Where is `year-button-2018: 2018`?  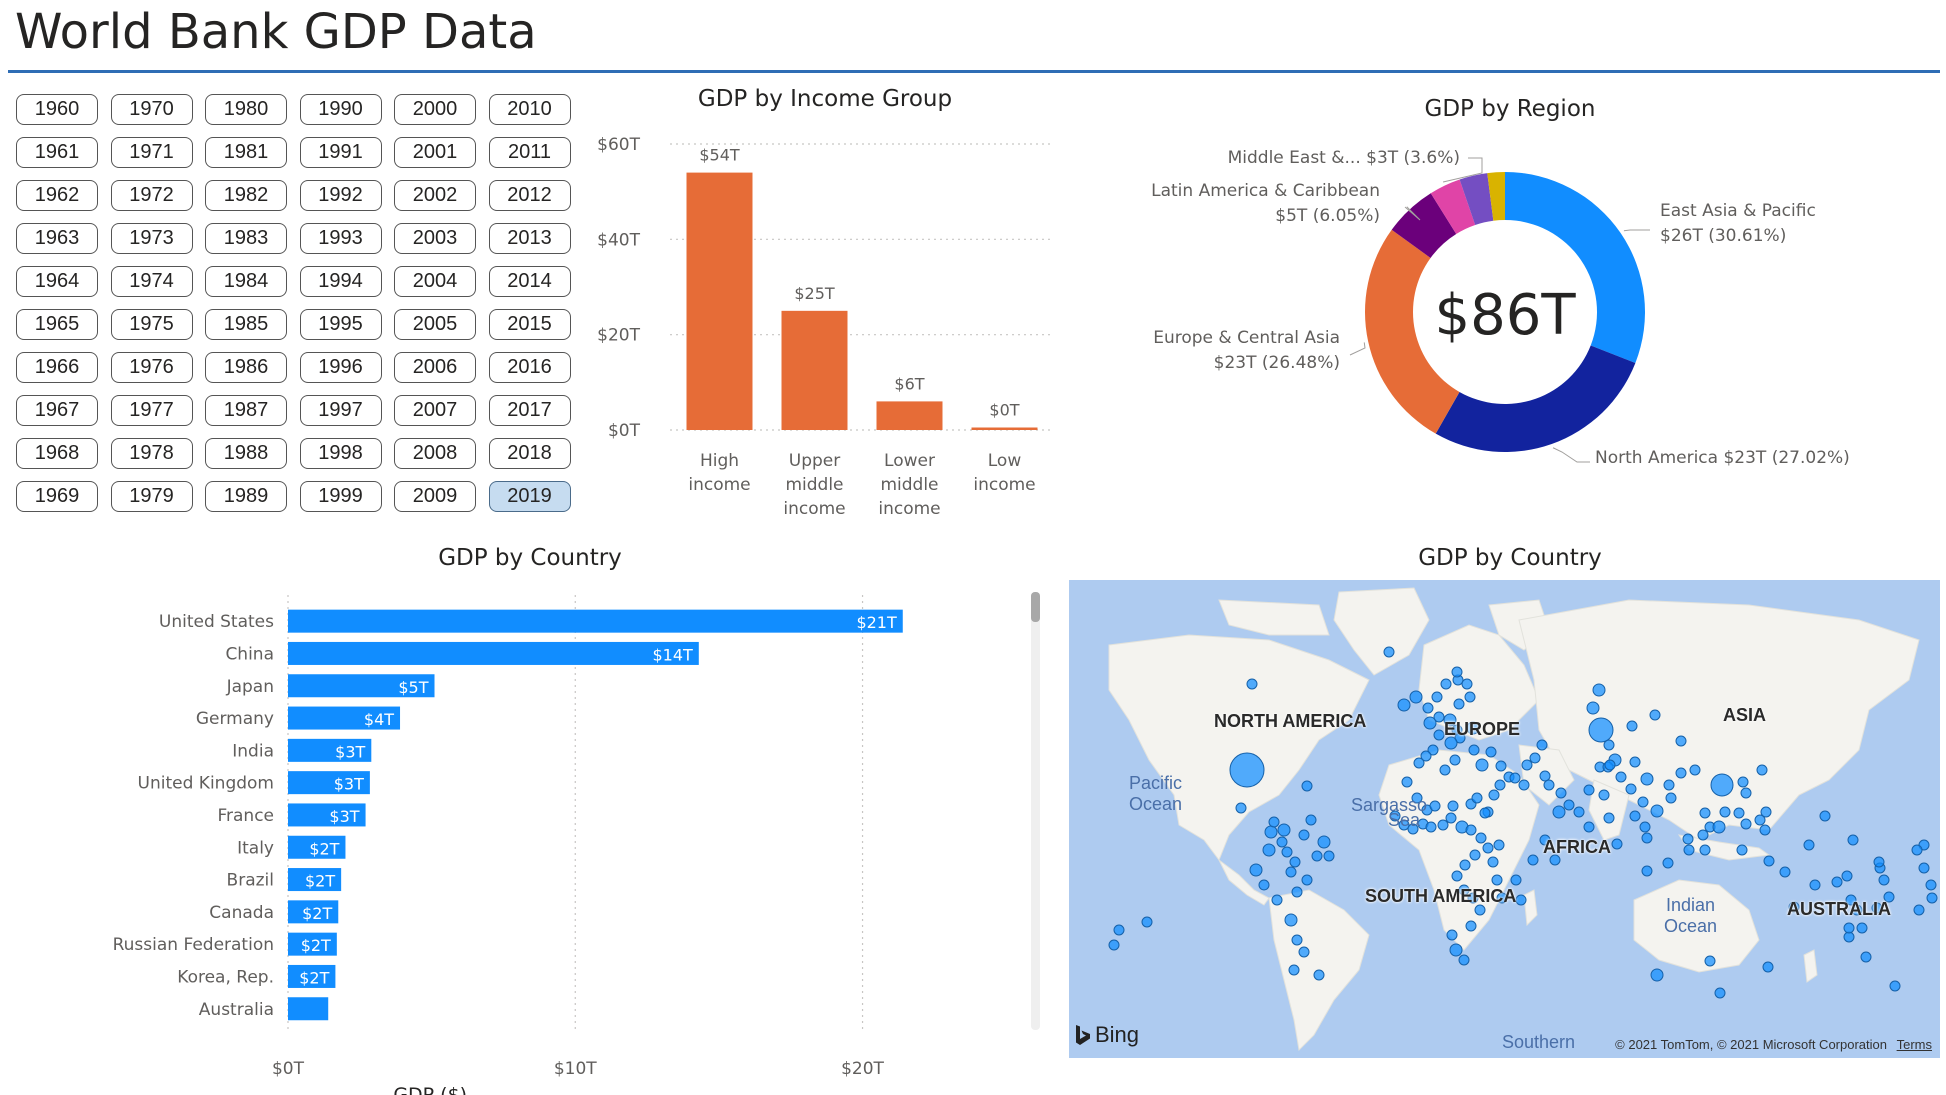
year-button-2018: 2018 is located at coordinates (529, 453).